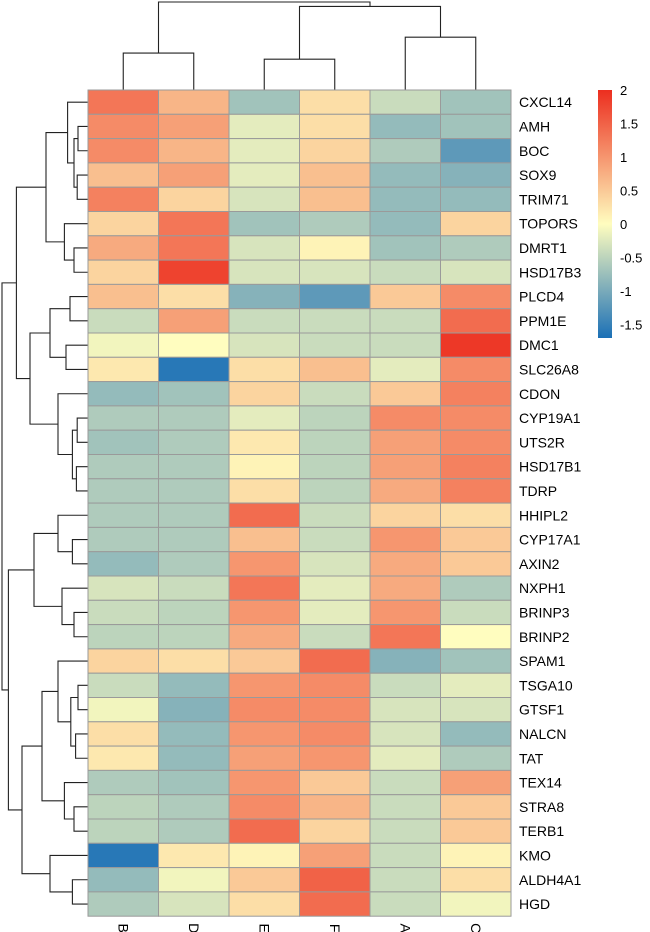  Describe the element at coordinates (538, 175) in the screenshot. I see `row-label: SOX9` at that location.